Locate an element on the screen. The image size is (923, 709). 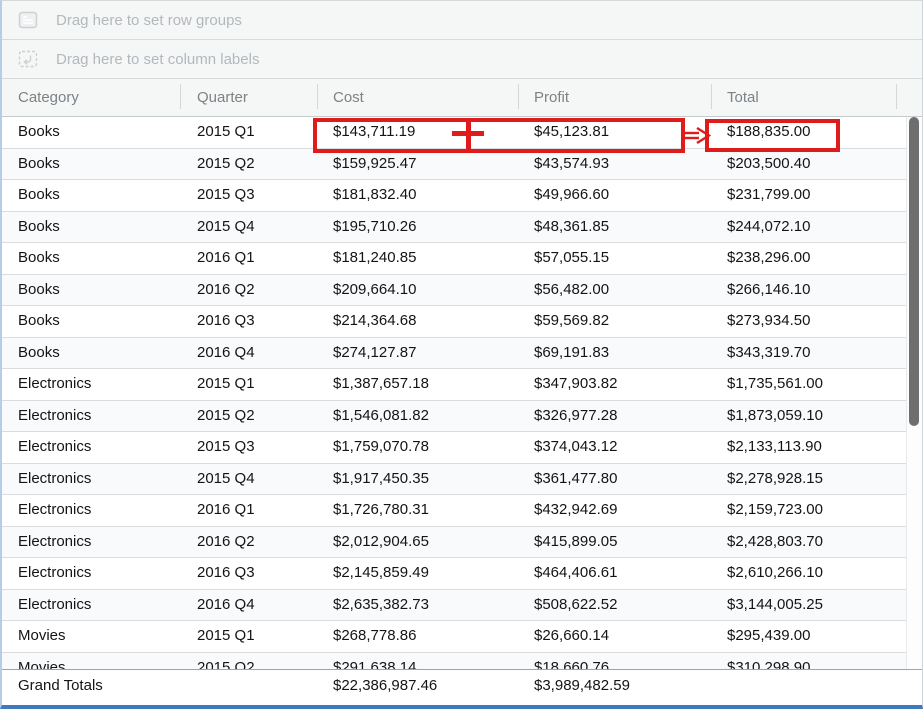
cell-total: $343,319.70 is located at coordinates (769, 352).